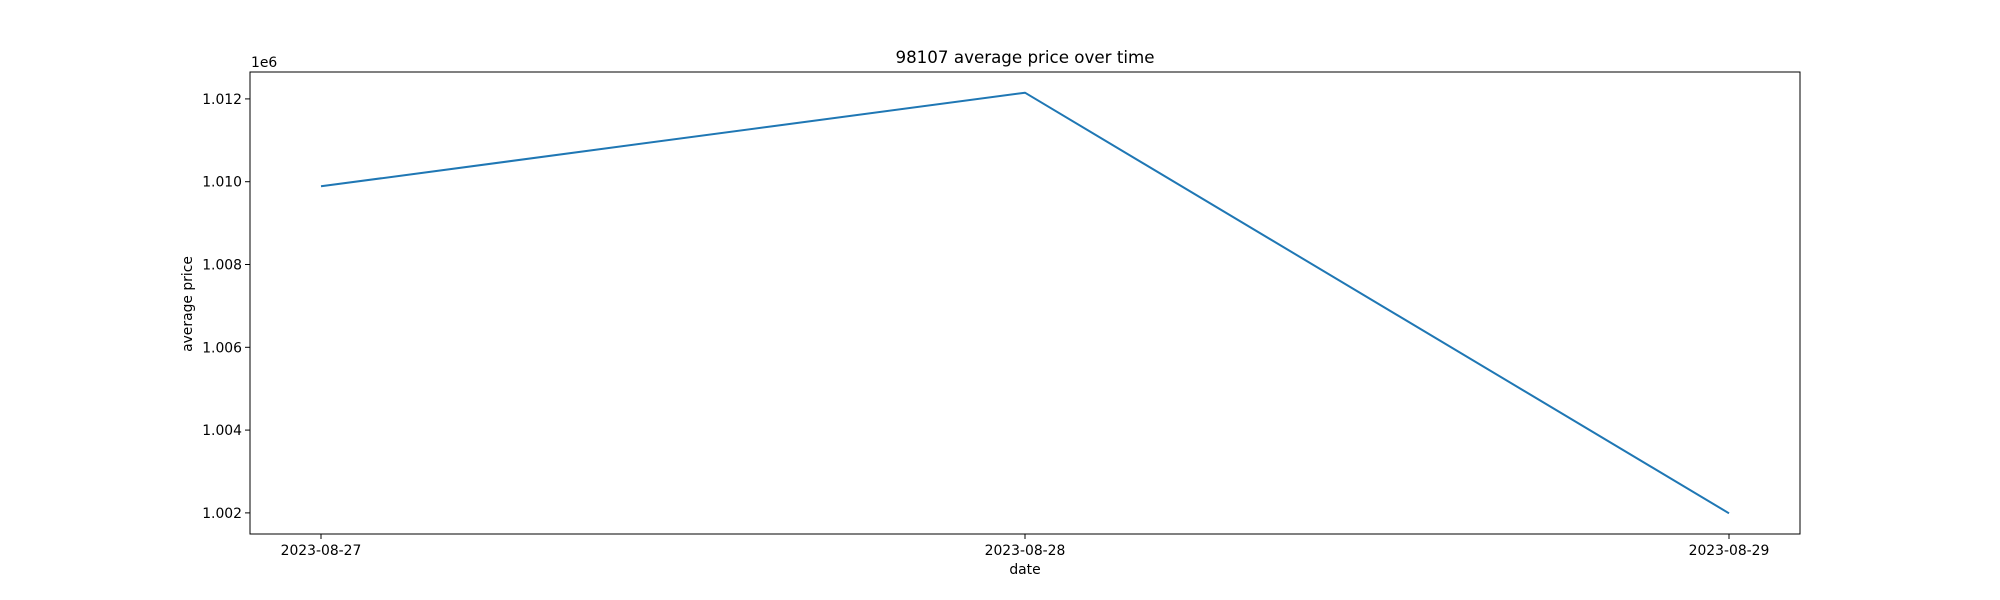  I want to click on y-axis-ticks: 1.002 1.004 1.006 1.008 1.010 1.012, so click(226, 307).